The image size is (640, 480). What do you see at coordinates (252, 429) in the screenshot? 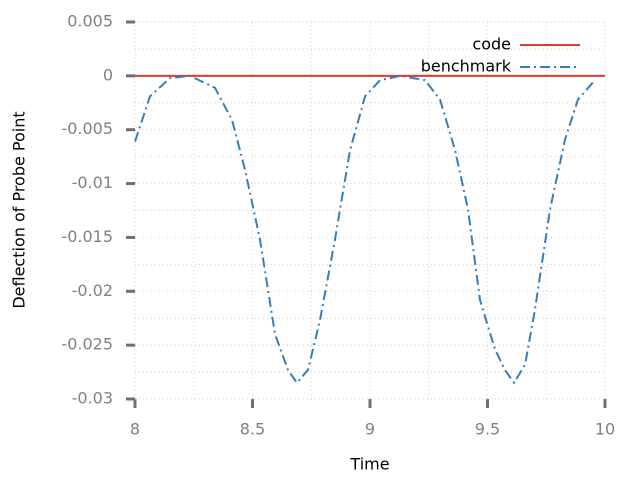
I see `x-tick-label: 8.5` at bounding box center [252, 429].